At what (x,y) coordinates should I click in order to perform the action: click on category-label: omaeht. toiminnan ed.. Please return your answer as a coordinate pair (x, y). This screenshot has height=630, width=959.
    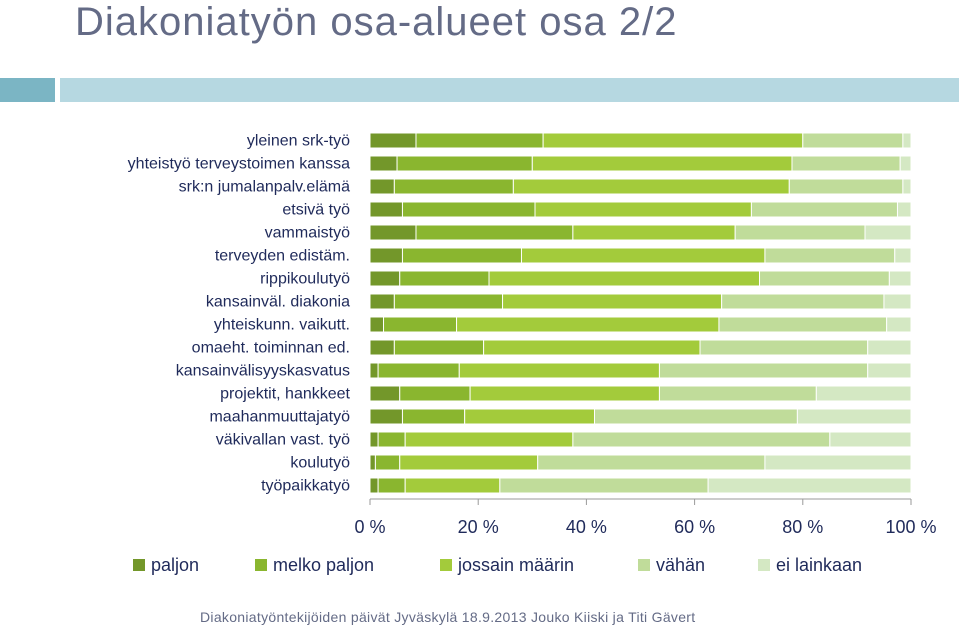
    Looking at the image, I should click on (271, 348).